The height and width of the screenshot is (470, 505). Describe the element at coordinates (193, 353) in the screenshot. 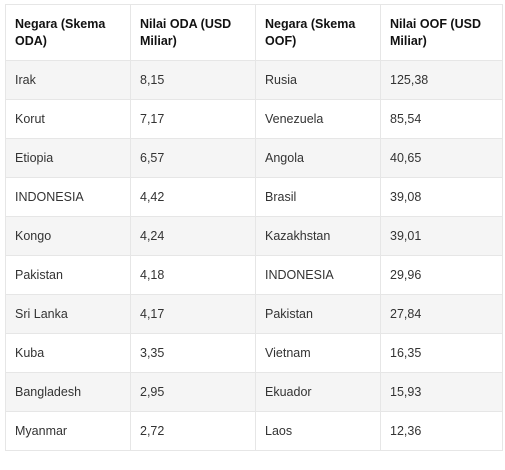

I see `oda-value-cell: 3,35` at that location.